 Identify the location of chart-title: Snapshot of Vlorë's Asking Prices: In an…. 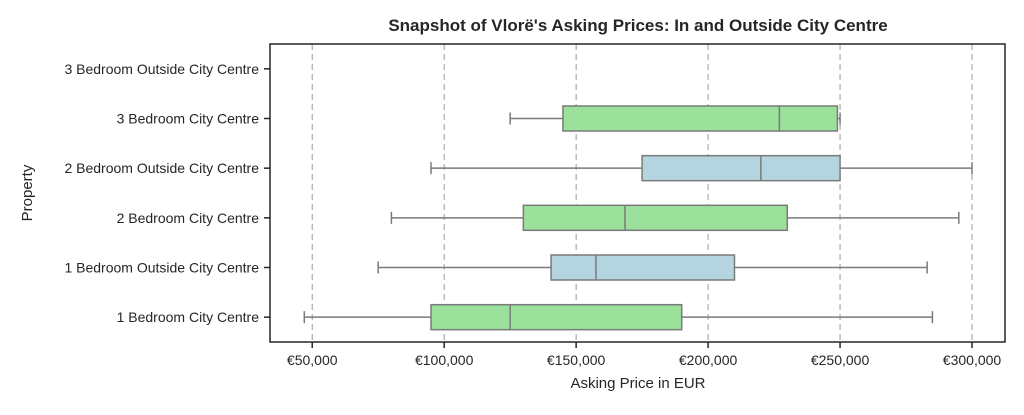
(637, 25).